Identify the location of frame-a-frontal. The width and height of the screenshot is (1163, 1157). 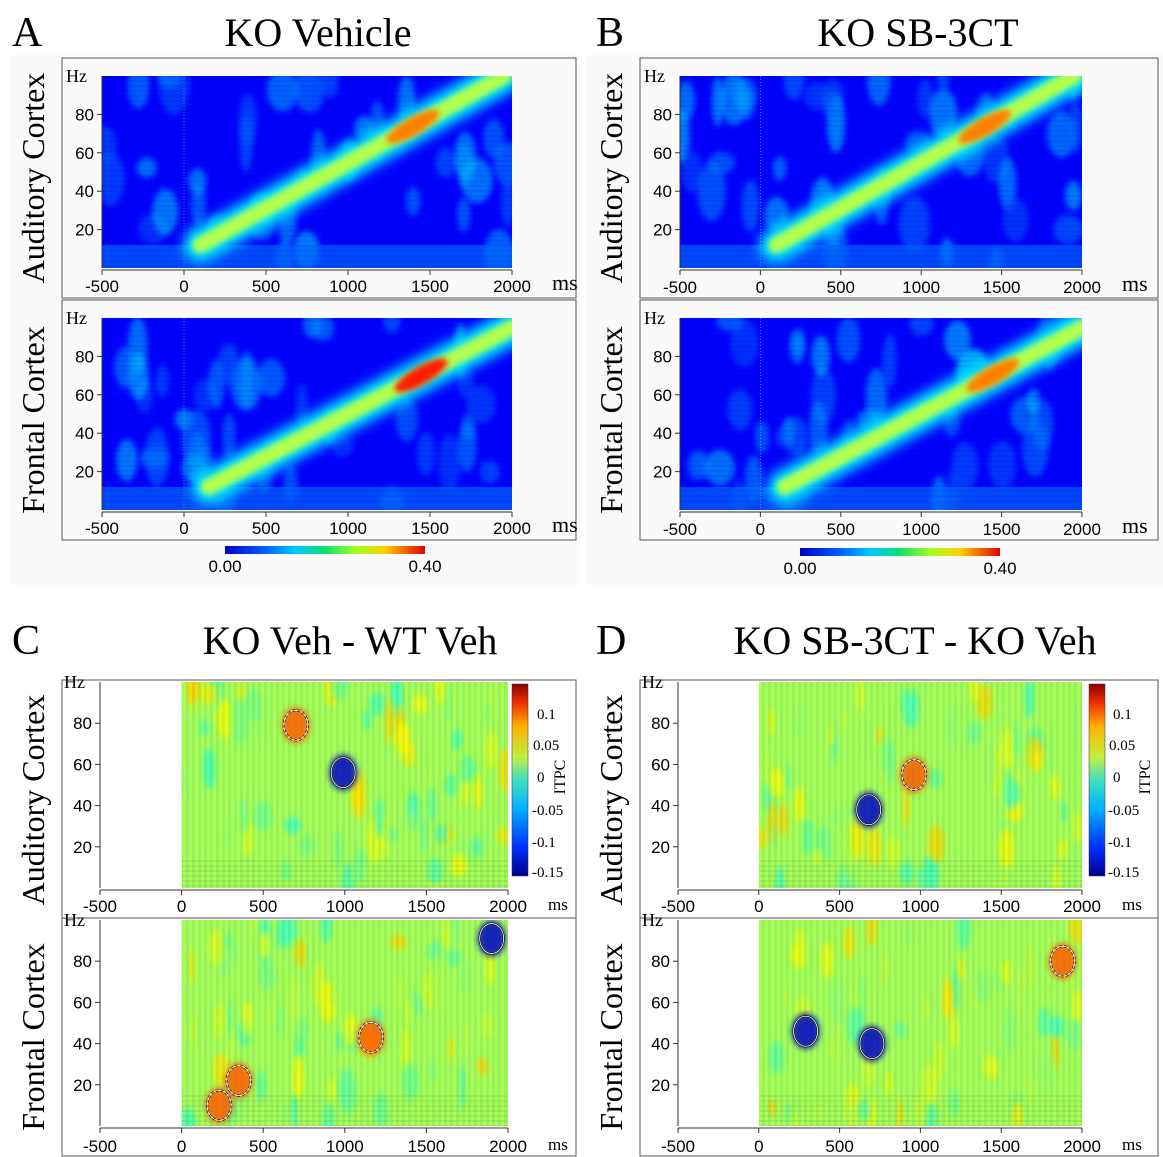
(319, 420).